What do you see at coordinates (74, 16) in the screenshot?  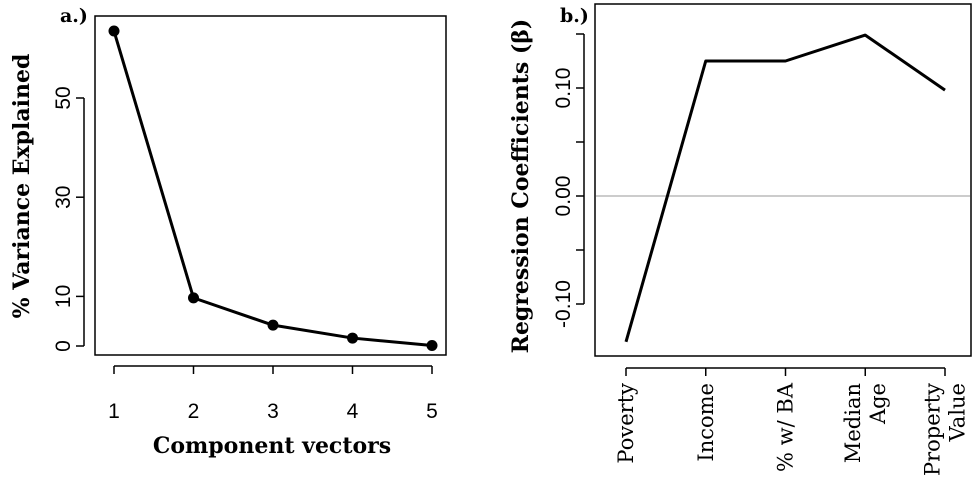 I see `panel-a-label: a.)` at bounding box center [74, 16].